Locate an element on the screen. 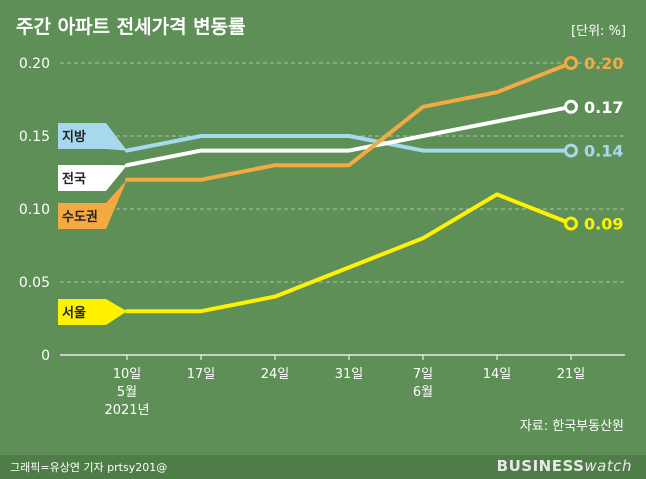 The width and height of the screenshot is (646, 479). series-end-value: 0.20 is located at coordinates (603, 63).